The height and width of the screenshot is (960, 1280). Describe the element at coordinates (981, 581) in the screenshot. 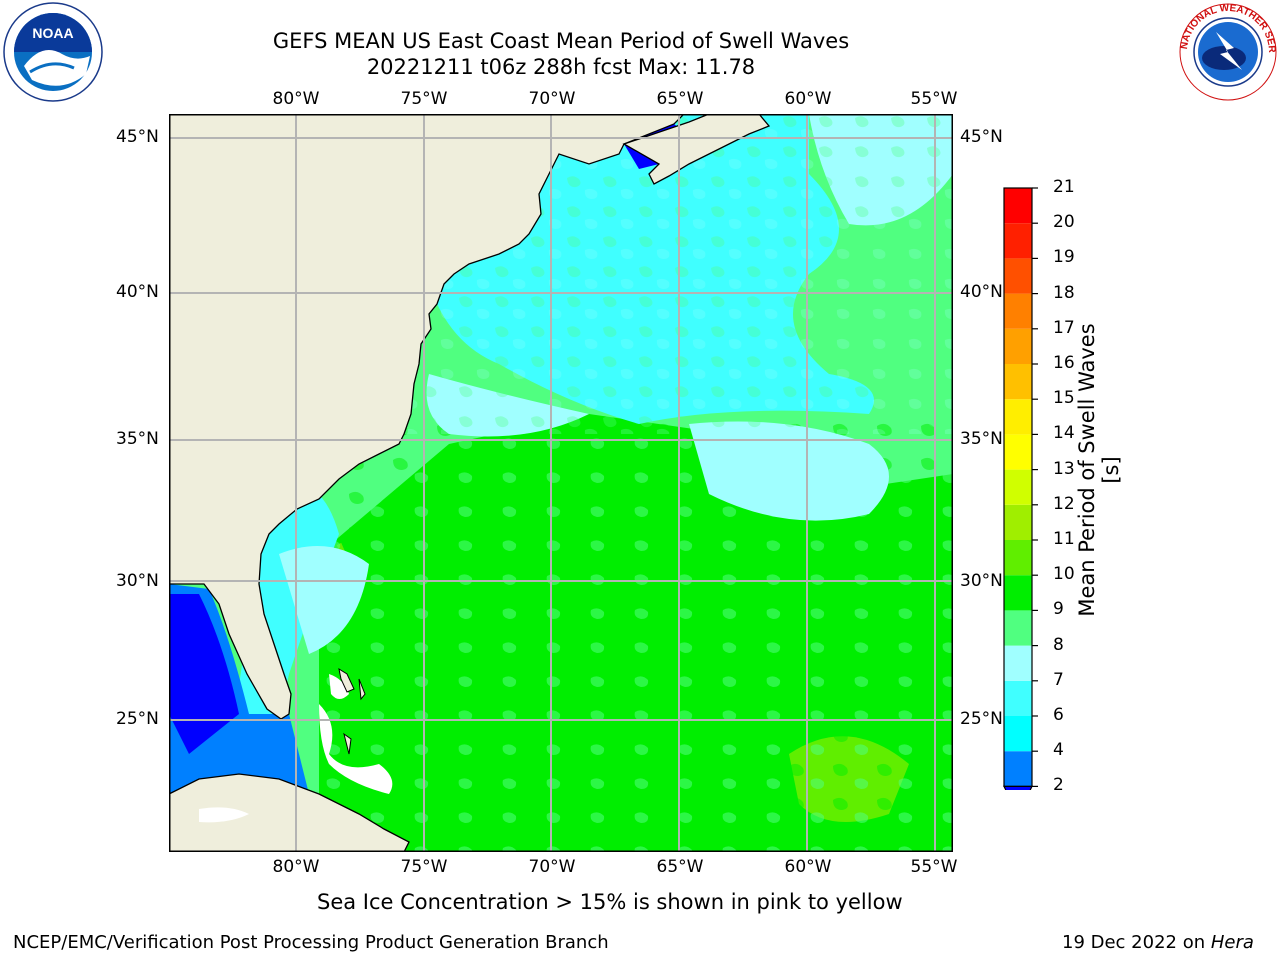

I see `lat-label-right: 30°N` at that location.